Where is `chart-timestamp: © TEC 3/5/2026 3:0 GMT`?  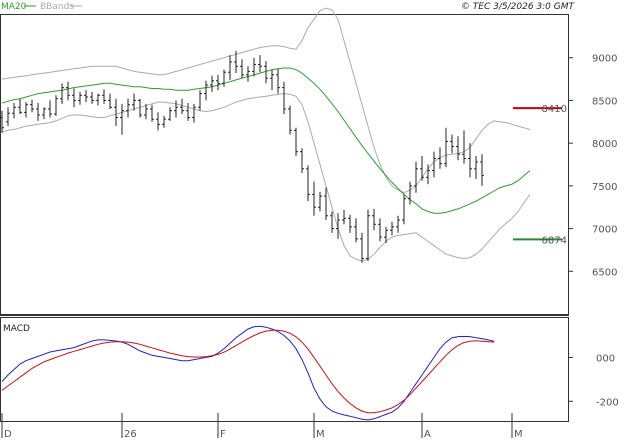 chart-timestamp: © TEC 3/5/2026 3:0 GMT is located at coordinates (518, 7).